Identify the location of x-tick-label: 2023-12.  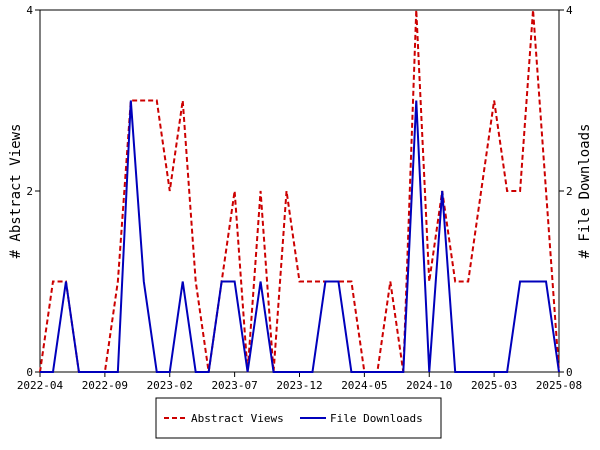
(299, 385).